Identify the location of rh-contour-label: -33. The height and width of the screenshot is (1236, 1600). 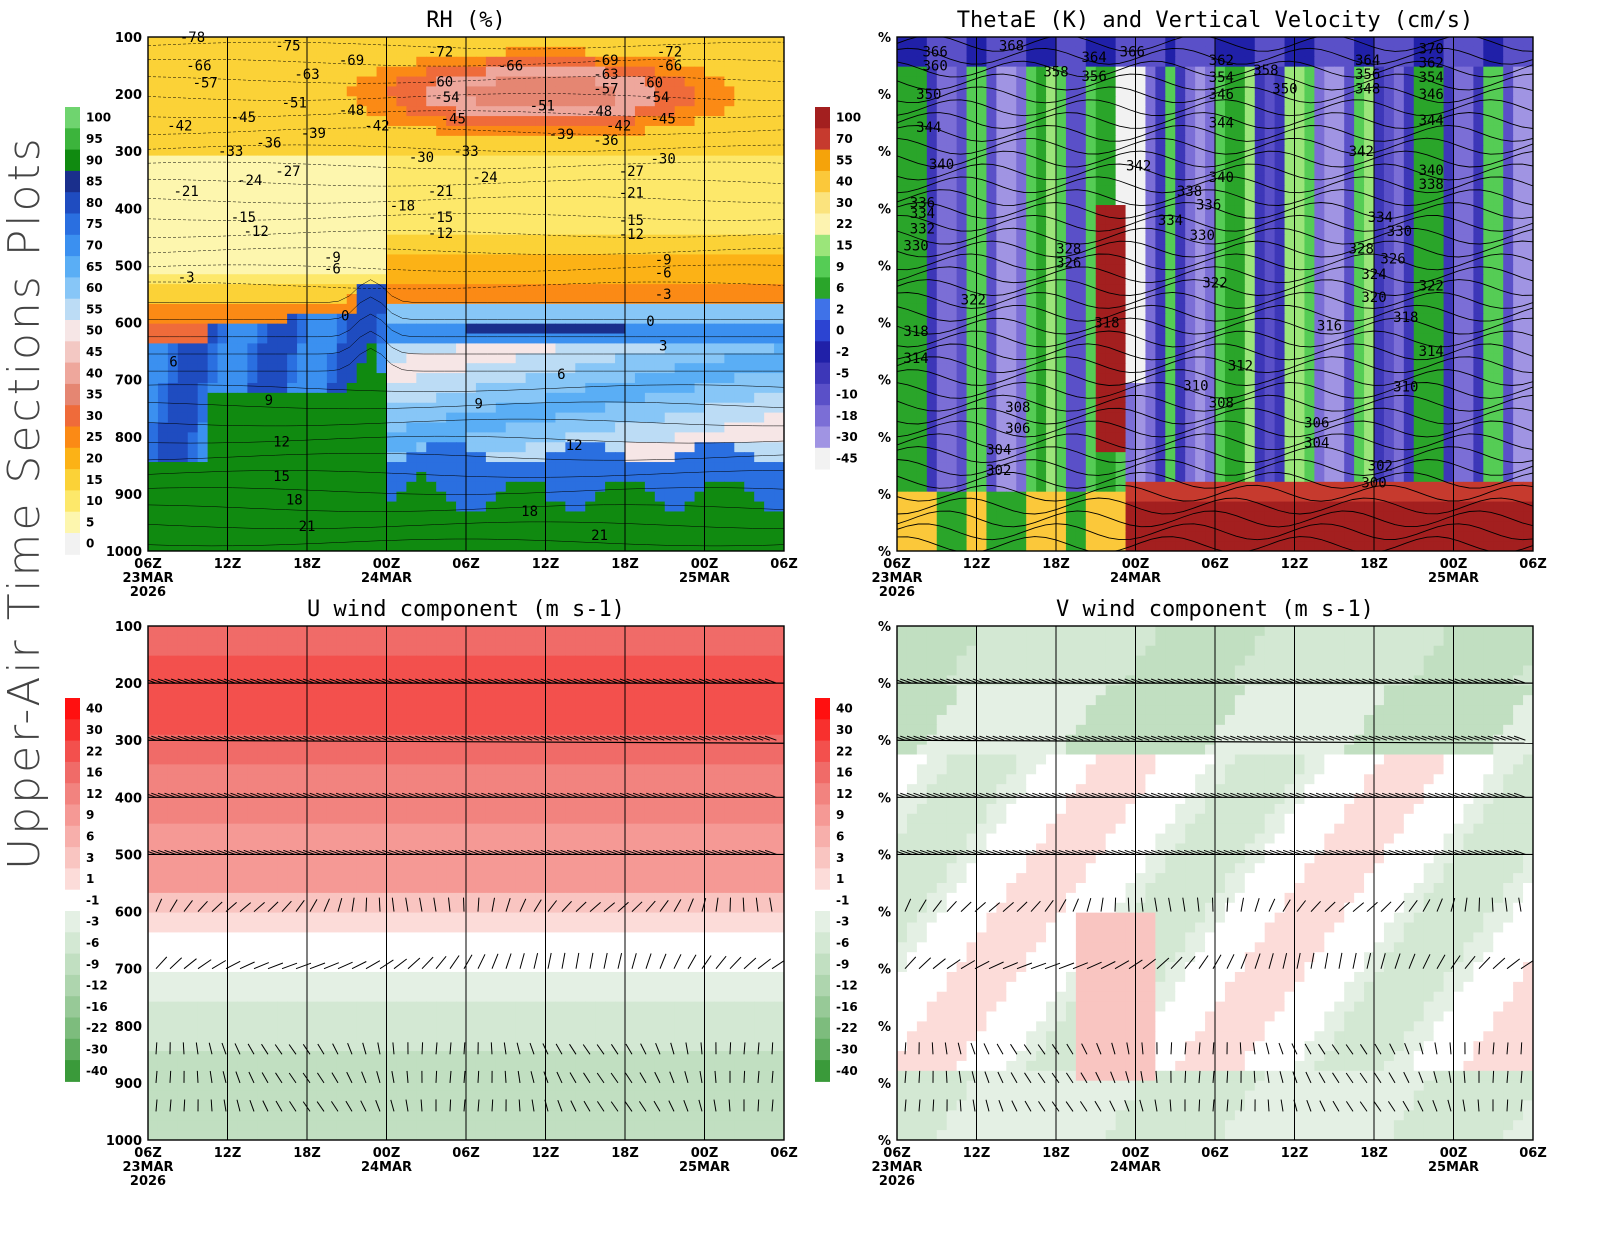
(230, 152).